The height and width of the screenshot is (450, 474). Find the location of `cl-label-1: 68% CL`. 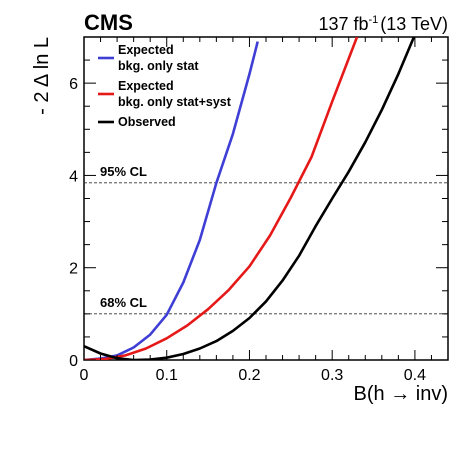

cl-label-1: 68% CL is located at coordinates (123, 302).